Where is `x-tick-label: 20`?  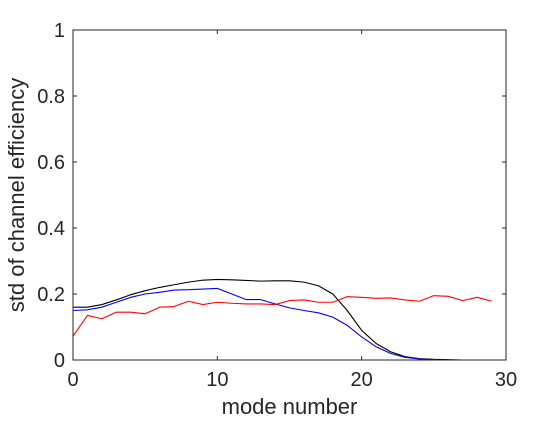 x-tick-label: 20 is located at coordinates (362, 380).